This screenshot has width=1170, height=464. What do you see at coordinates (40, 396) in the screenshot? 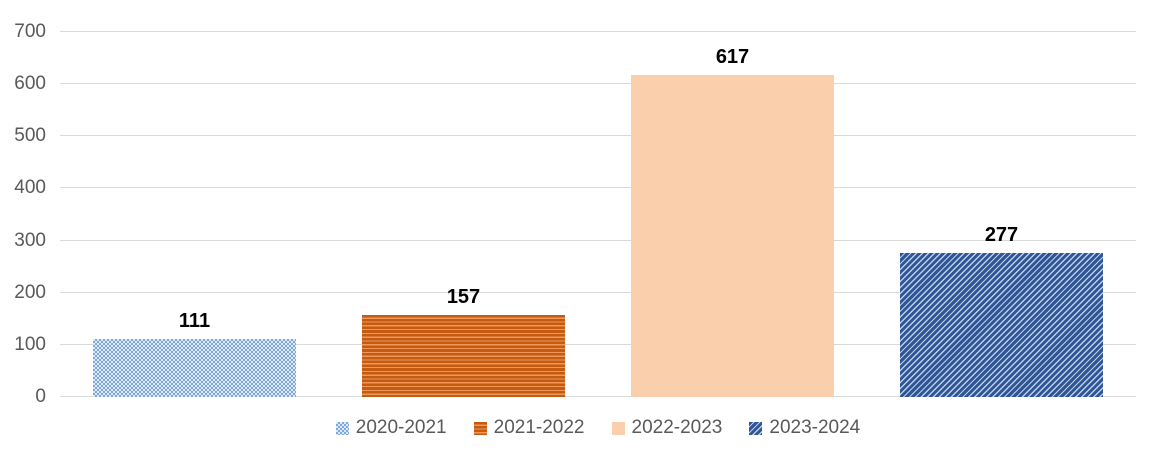
I see `y-tick-label: 0` at bounding box center [40, 396].